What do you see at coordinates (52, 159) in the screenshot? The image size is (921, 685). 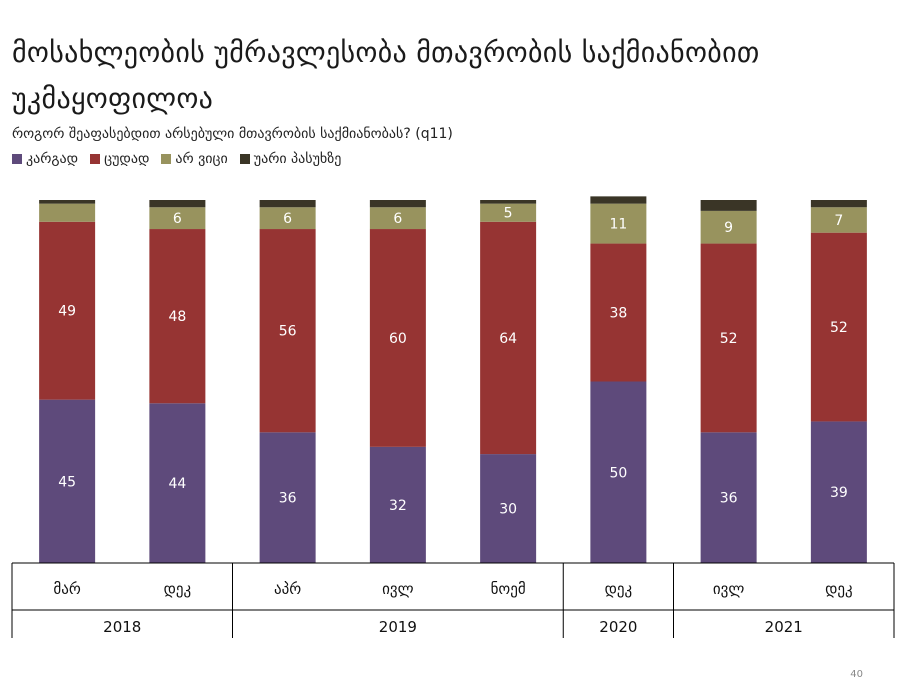 I see `legend-label: კარგად` at bounding box center [52, 159].